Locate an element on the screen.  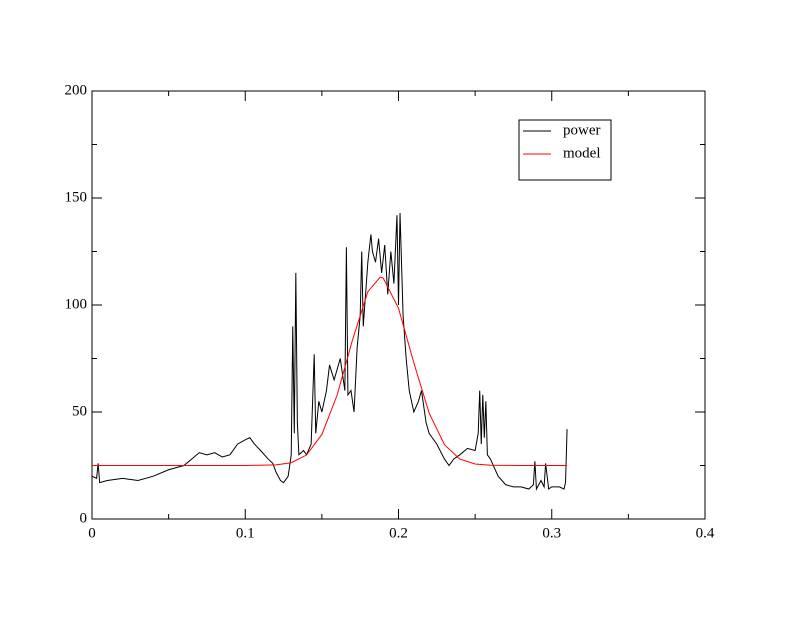
legend-label: model is located at coordinates (582, 153).